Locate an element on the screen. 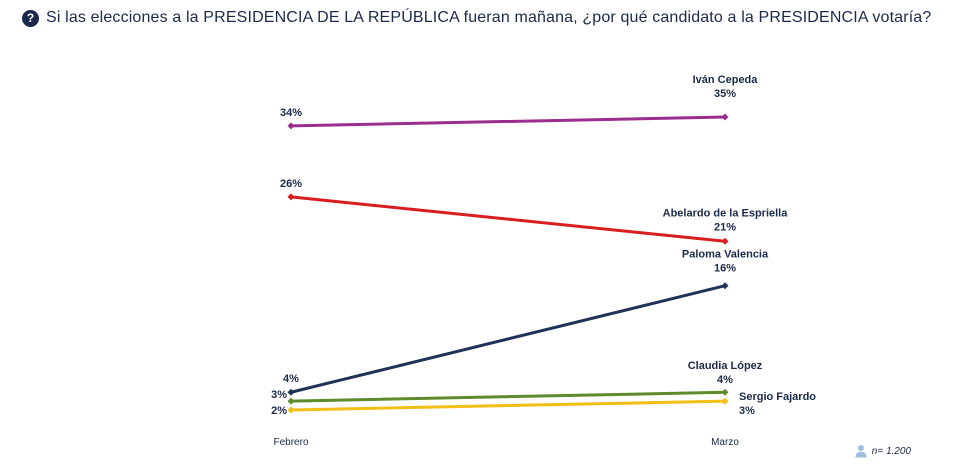 This screenshot has width=963, height=473. sample-size: n= 1.200 is located at coordinates (882, 451).